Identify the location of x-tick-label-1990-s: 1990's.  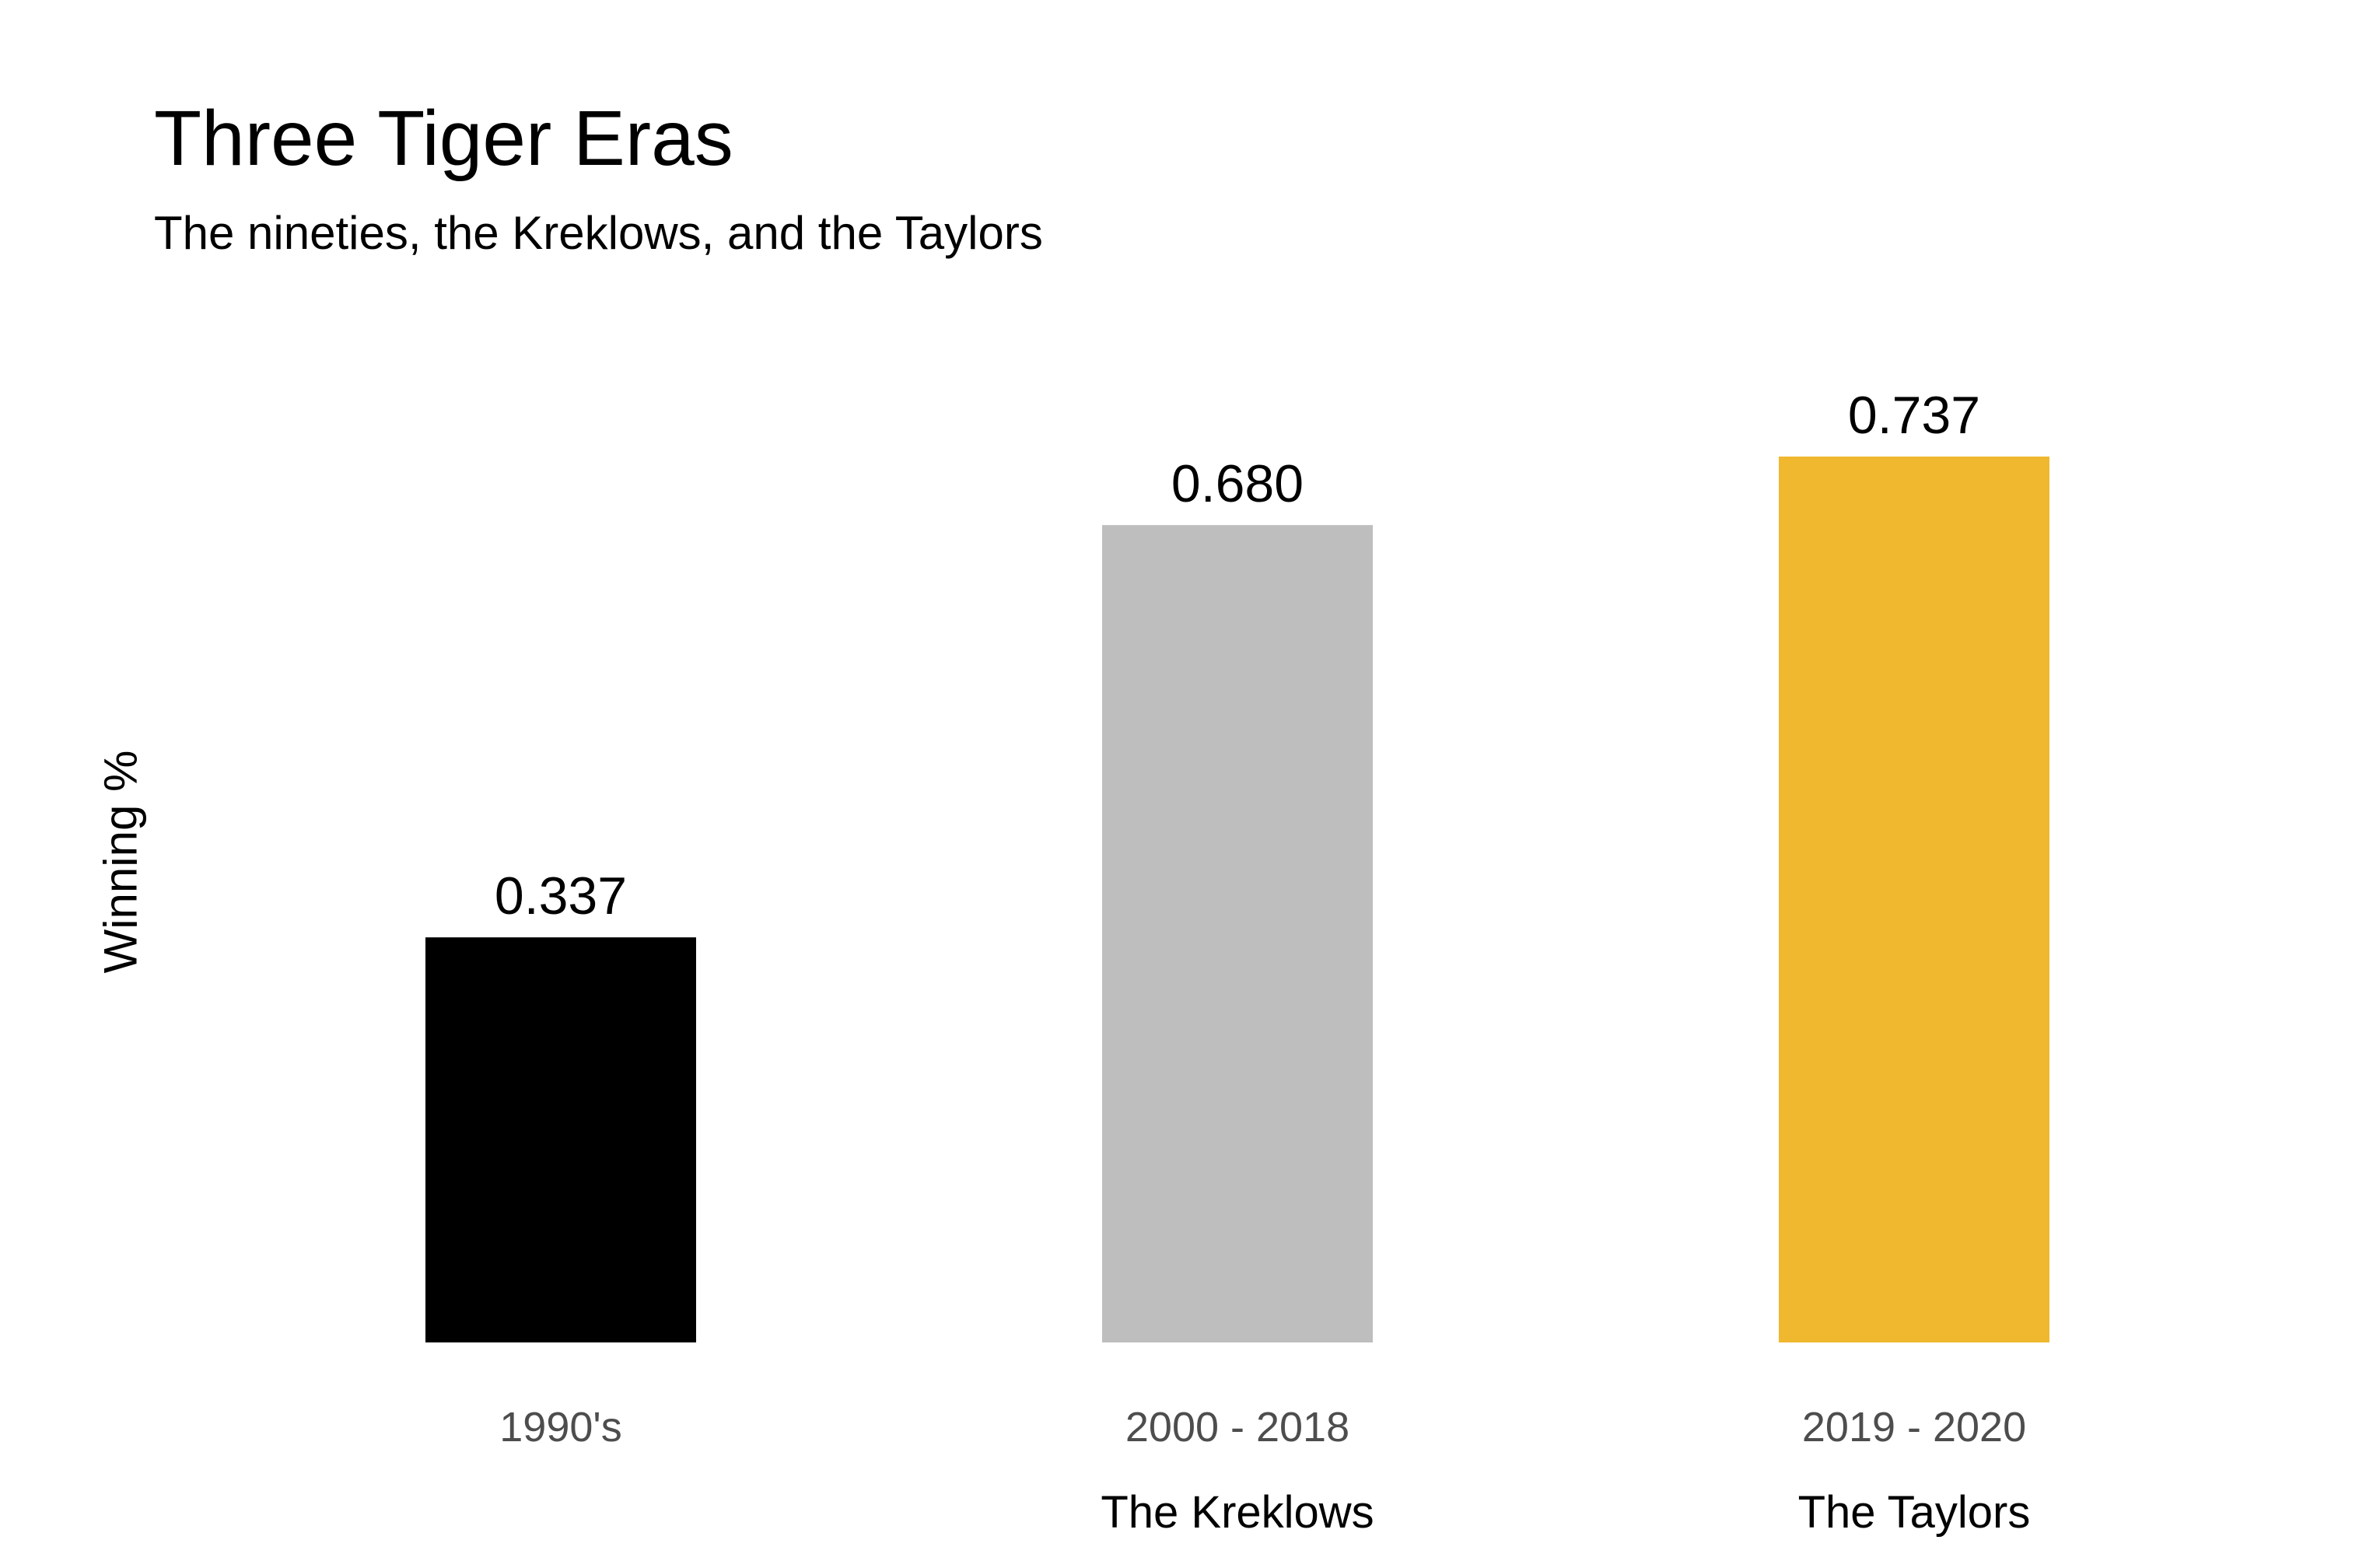
(560, 1427).